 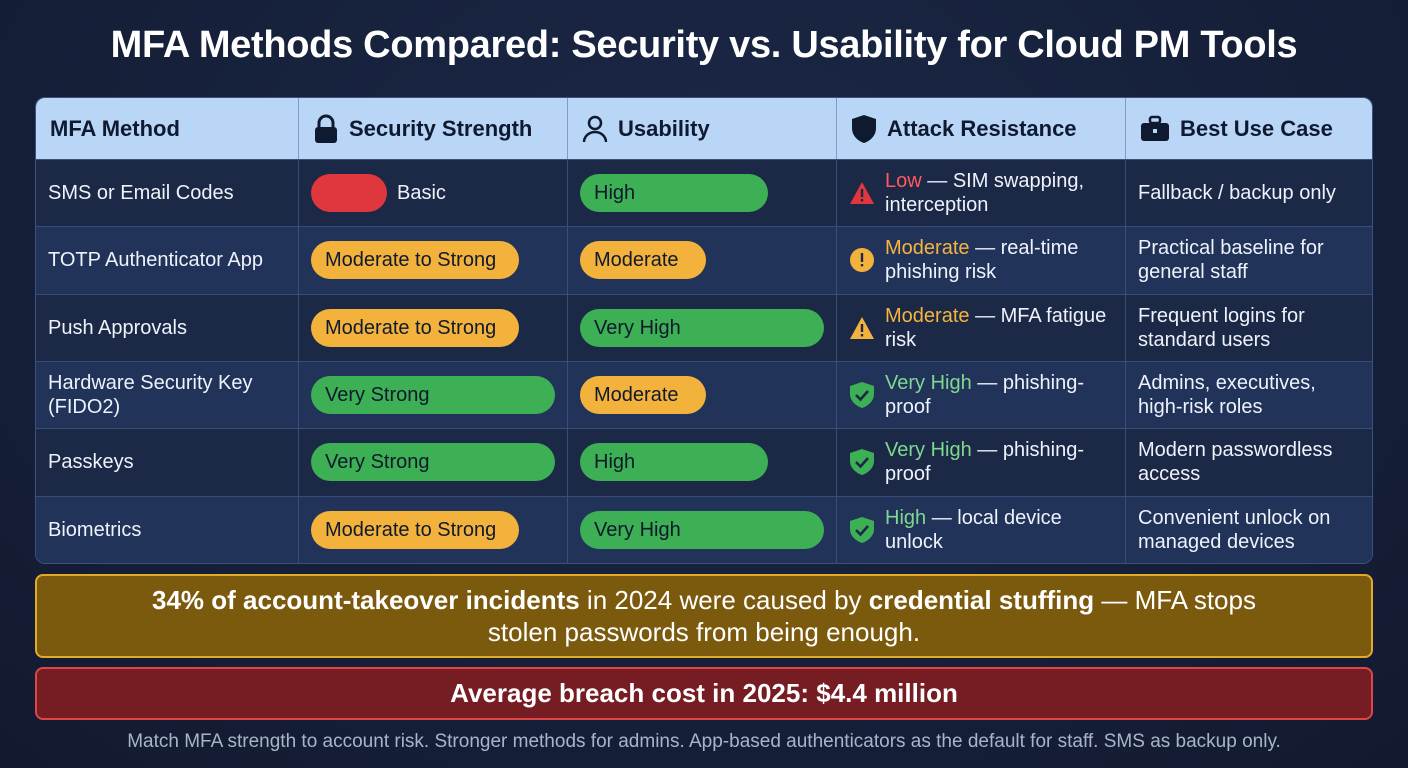 I want to click on method-name: Passkeys, so click(x=91, y=462).